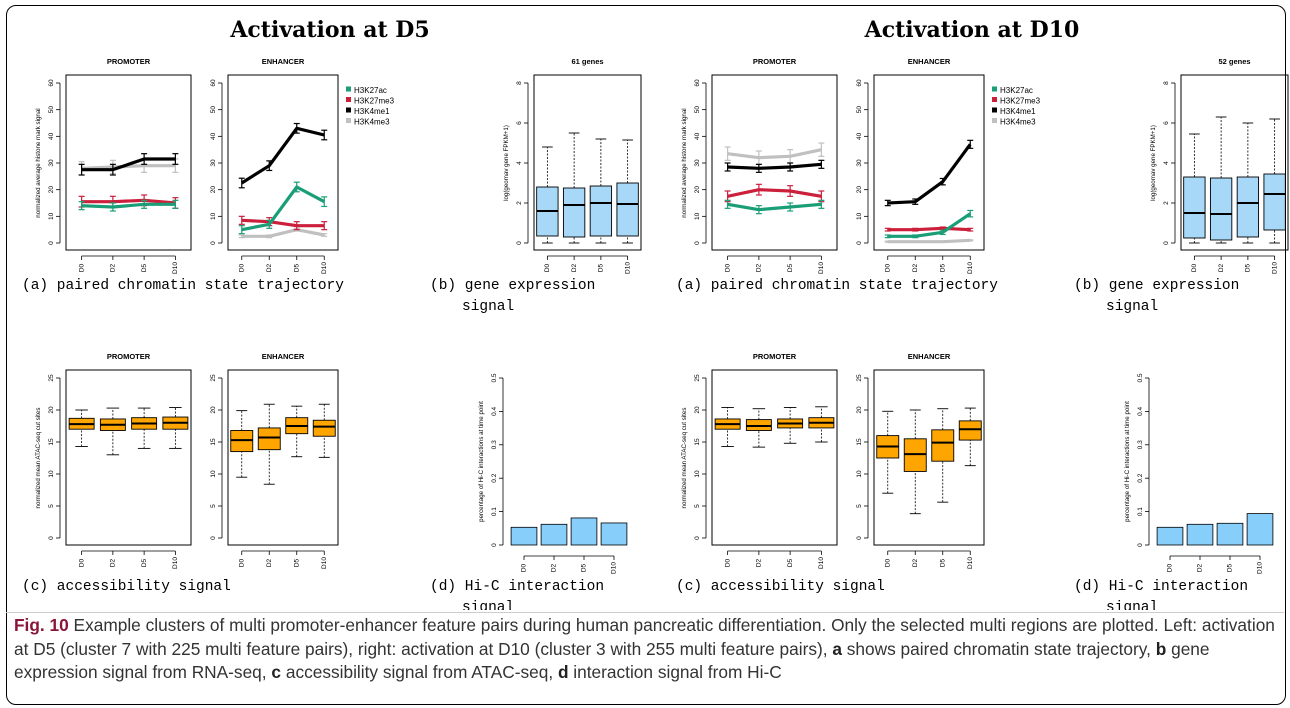 The width and height of the screenshot is (1290, 708). Describe the element at coordinates (837, 648) in the screenshot. I see `caption-key-a: a` at that location.